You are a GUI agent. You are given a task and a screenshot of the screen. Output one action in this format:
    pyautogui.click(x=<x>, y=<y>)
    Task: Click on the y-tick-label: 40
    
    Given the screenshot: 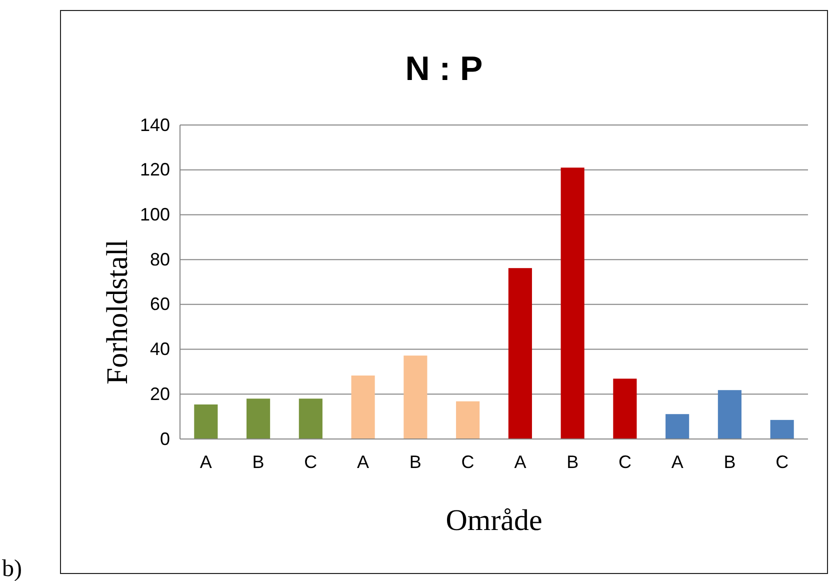 What is the action you would take?
    pyautogui.click(x=160, y=349)
    